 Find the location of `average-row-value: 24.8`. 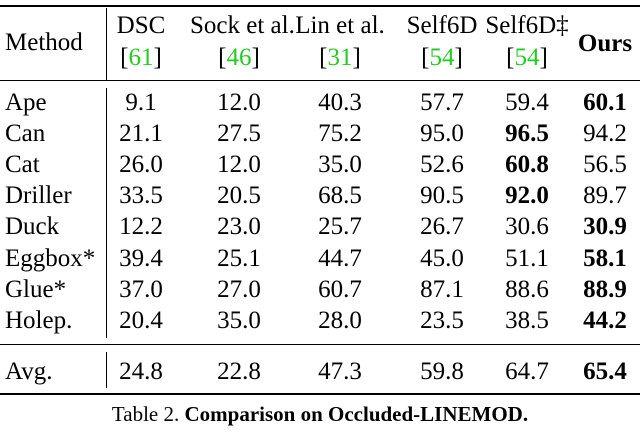

average-row-value: 24.8 is located at coordinates (141, 371).